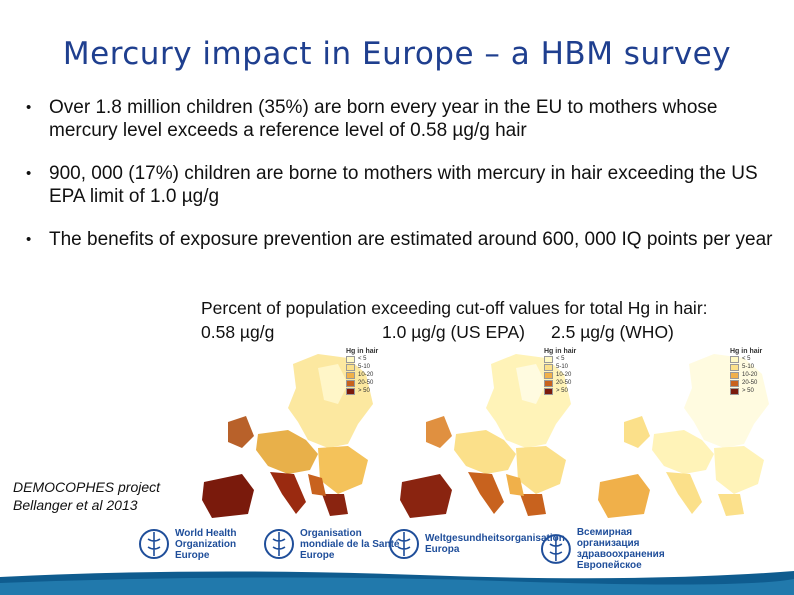 Image resolution: width=794 pixels, height=595 pixels. I want to click on logo-text: Weltgesundheitsorganisation Europa, so click(495, 544).